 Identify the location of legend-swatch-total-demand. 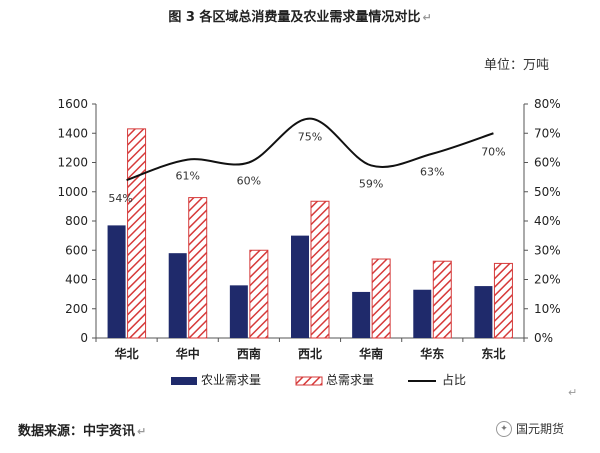
(309, 381).